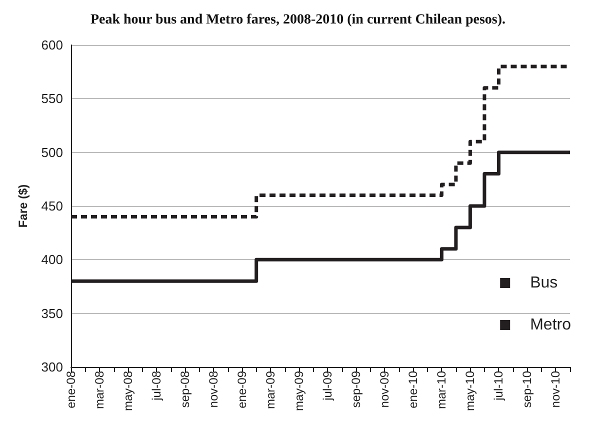 The image size is (596, 426). Describe the element at coordinates (52, 152) in the screenshot. I see `y-tick-label: 500` at that location.